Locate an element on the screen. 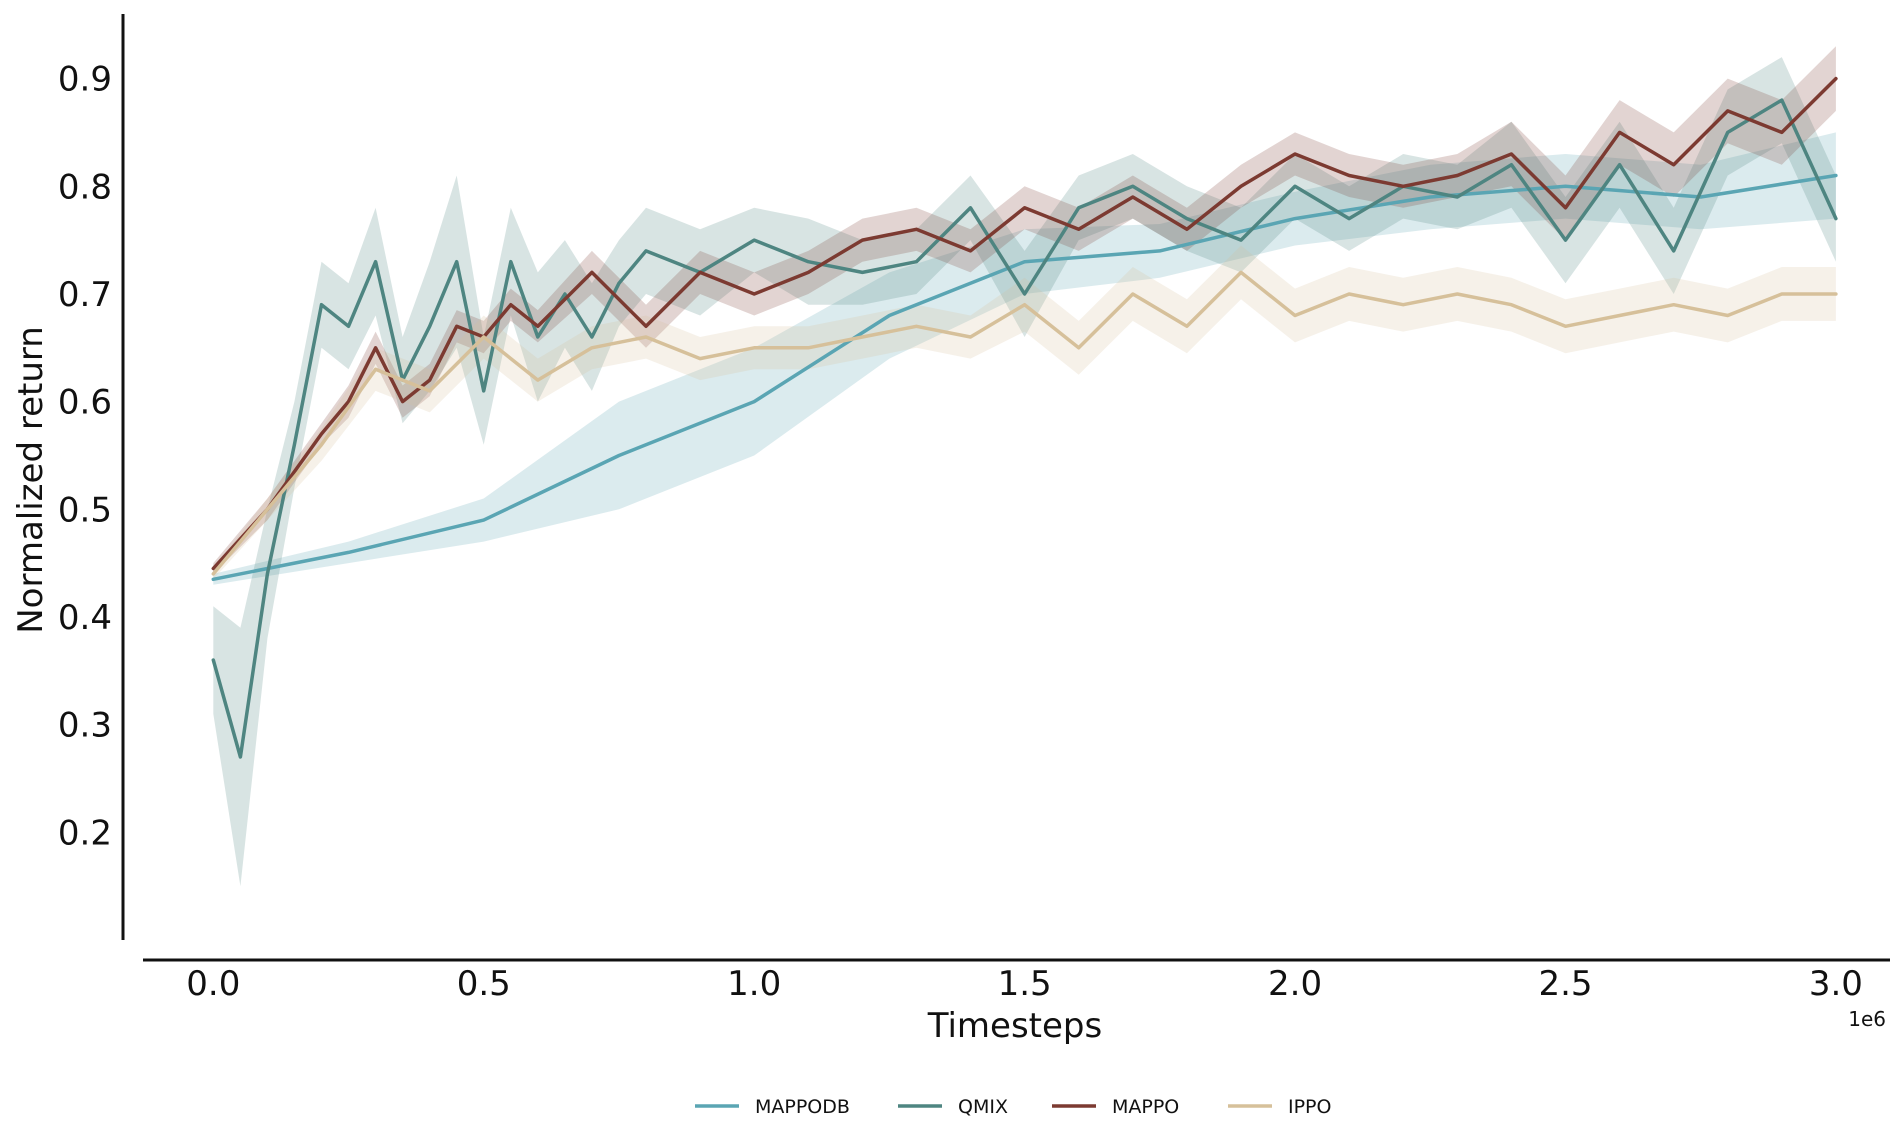 The image size is (1902, 1141). x-offset-label: 1e6 is located at coordinates (1867, 1019).